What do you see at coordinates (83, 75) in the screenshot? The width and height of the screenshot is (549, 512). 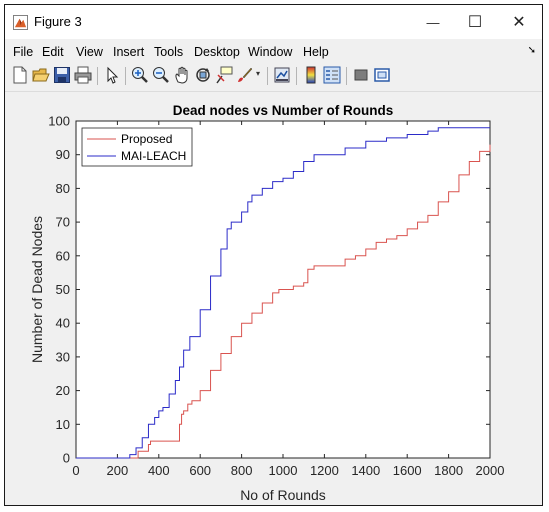 I see `print-icon` at bounding box center [83, 75].